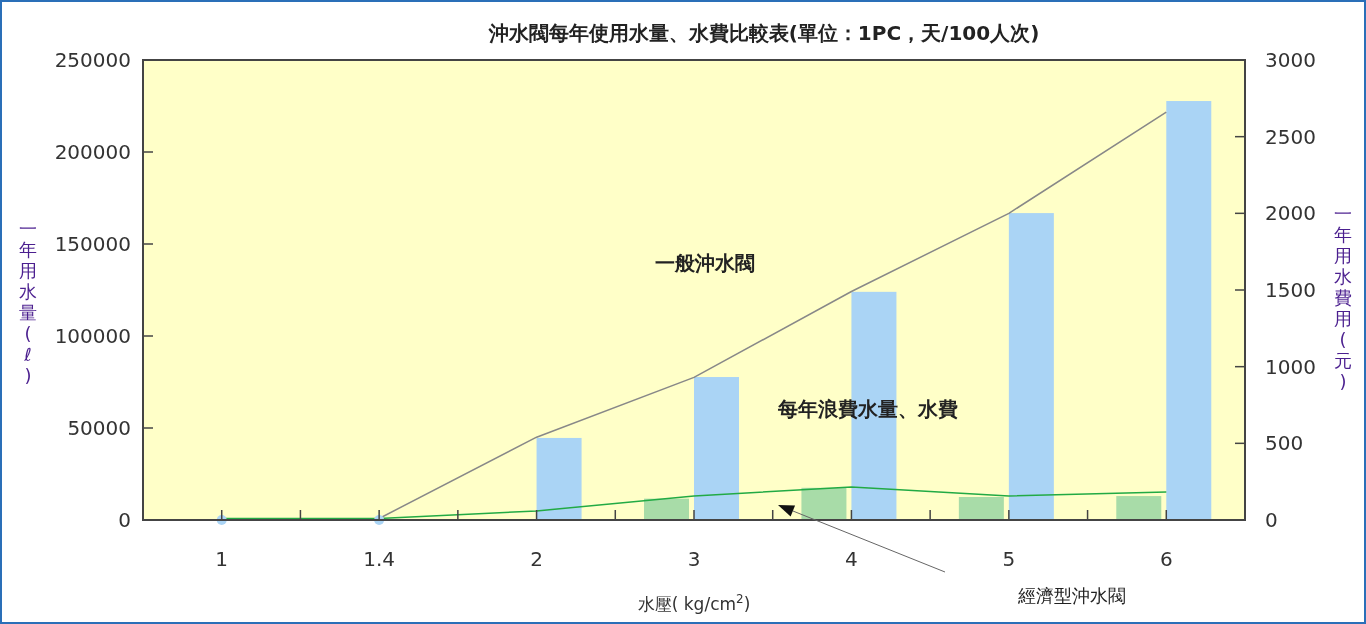  I want to click on y2-tick-label: 0, so click(1271, 520).